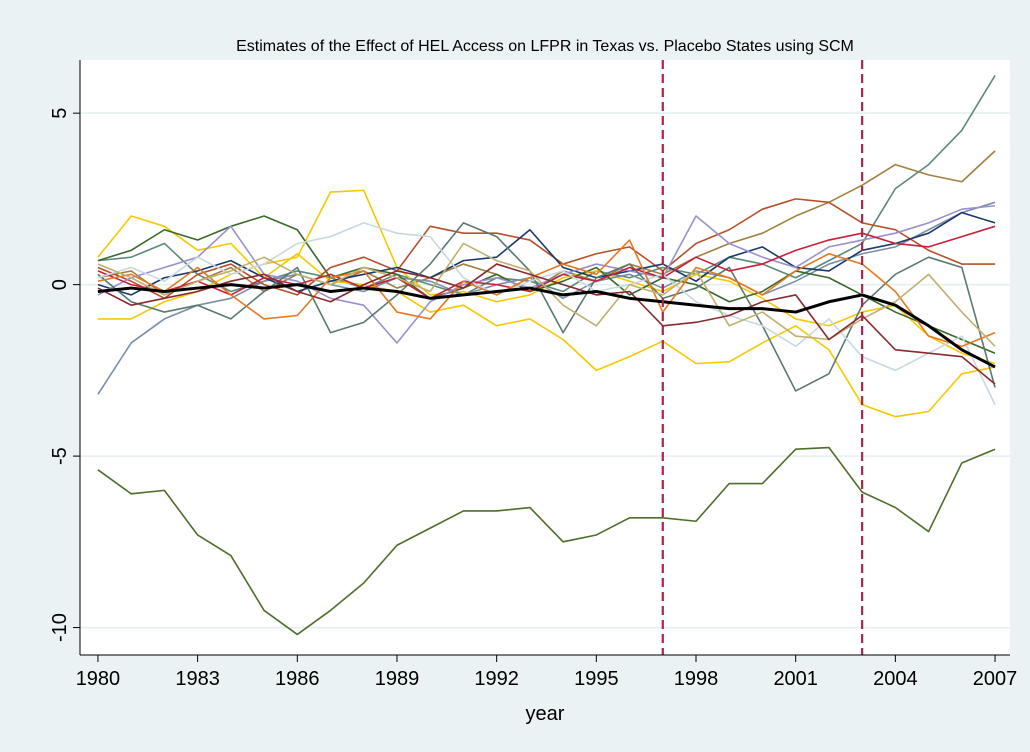 The width and height of the screenshot is (1030, 752). What do you see at coordinates (596, 679) in the screenshot?
I see `x-tick-label: 1995` at bounding box center [596, 679].